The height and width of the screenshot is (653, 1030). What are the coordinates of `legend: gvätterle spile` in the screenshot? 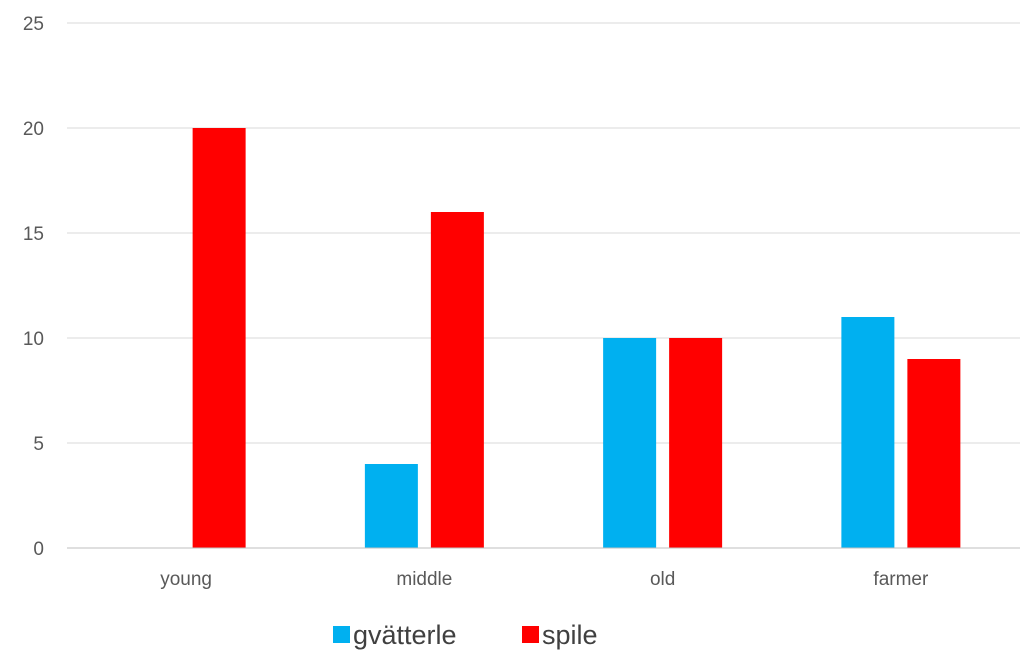 It's located at (465, 635).